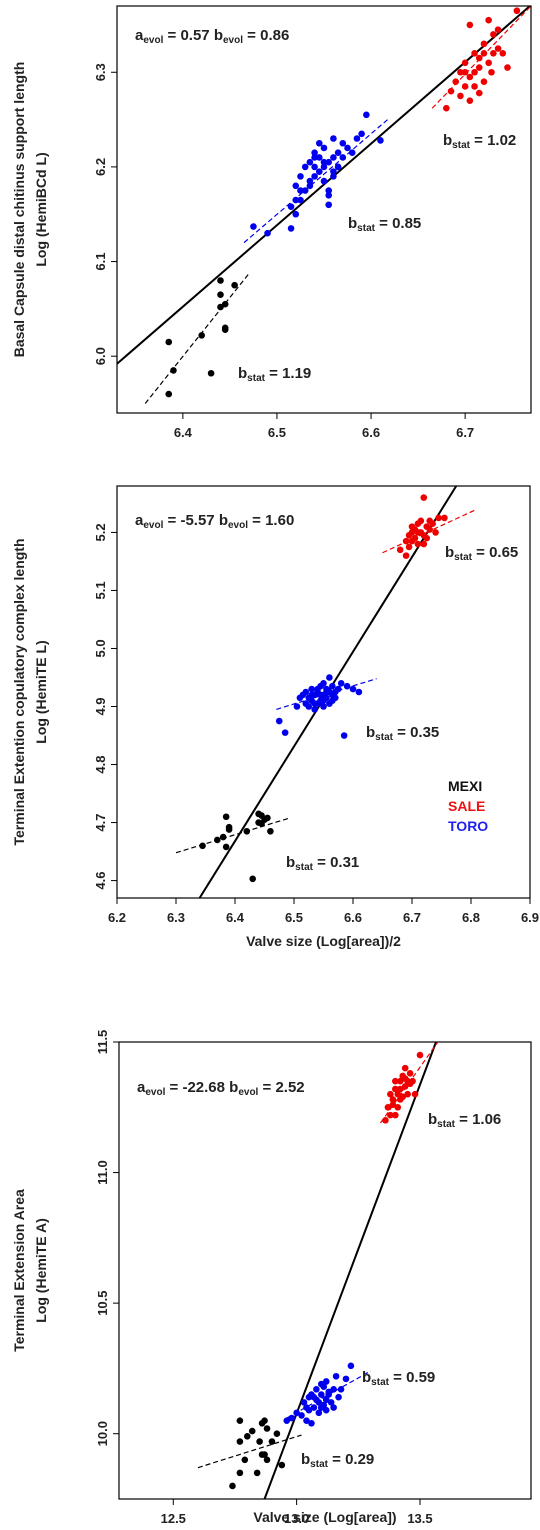  What do you see at coordinates (464, 1120) in the screenshot?
I see `b-stat-label: bstat = 1.06` at bounding box center [464, 1120].